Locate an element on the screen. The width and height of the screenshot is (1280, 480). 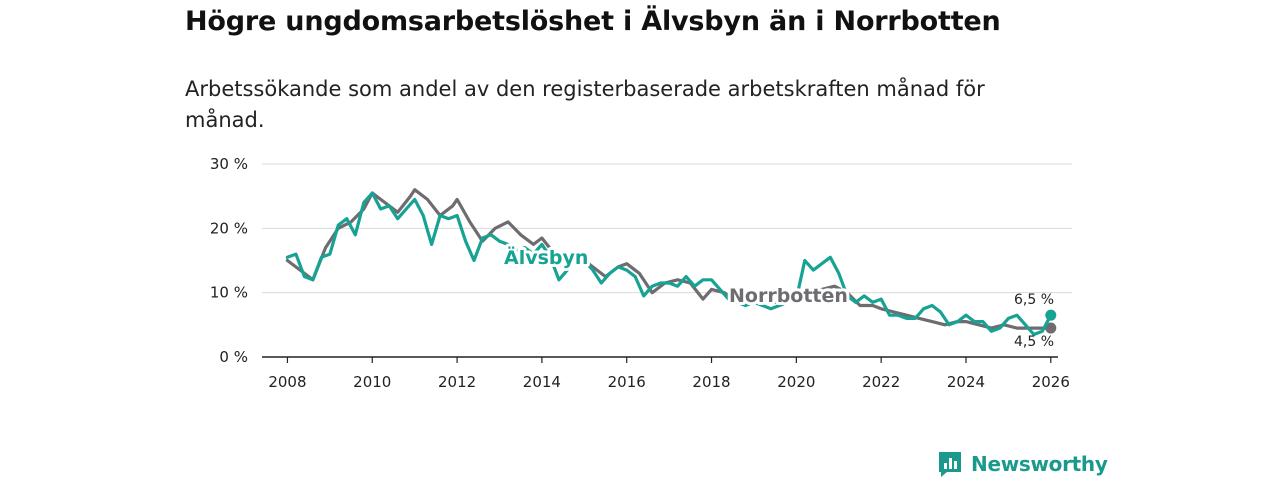
end-marker-alvsbyn is located at coordinates (1051, 315).